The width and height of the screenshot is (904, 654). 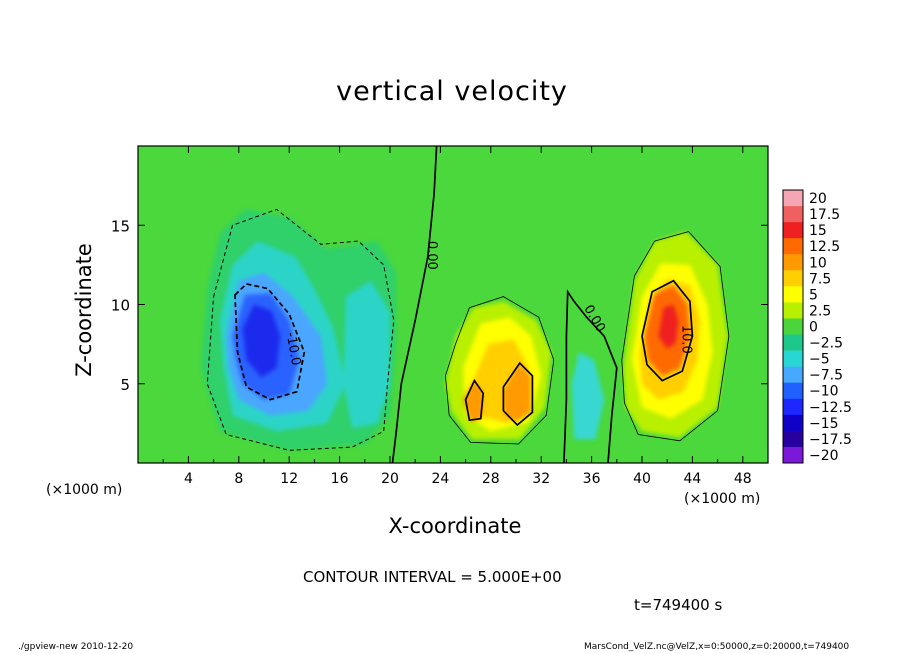 I want to click on colorbar-frame, so click(x=793, y=326).